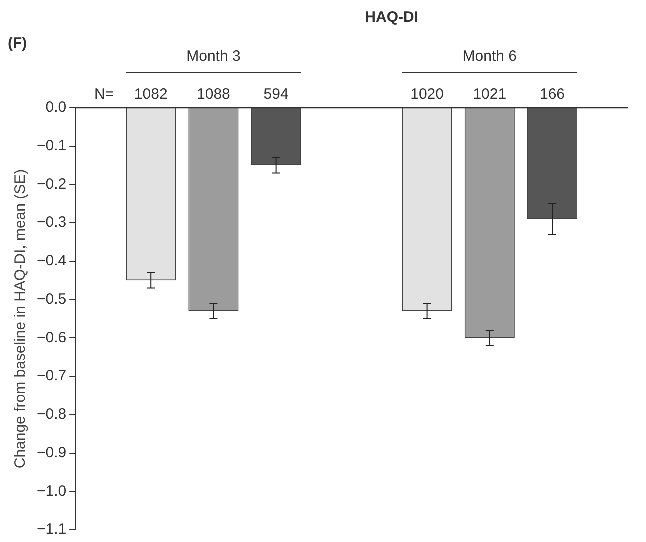 This screenshot has height=542, width=646. What do you see at coordinates (51, 376) in the screenshot?
I see `y-tick-label: −0.7` at bounding box center [51, 376].